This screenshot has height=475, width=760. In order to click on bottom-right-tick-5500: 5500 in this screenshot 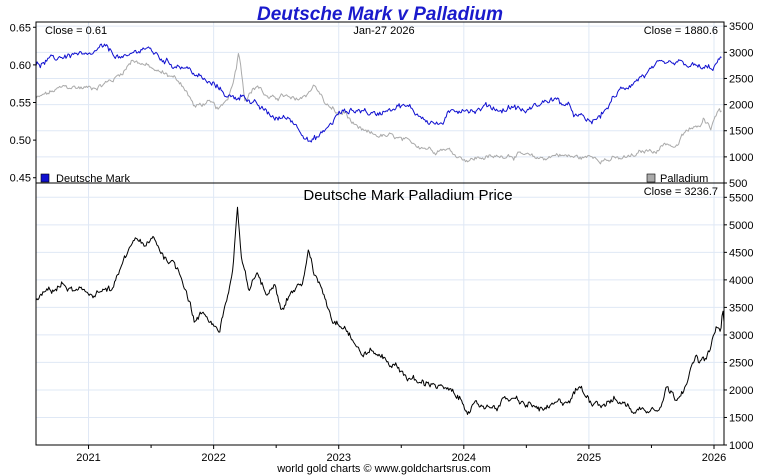, I will do `click(741, 198)`.